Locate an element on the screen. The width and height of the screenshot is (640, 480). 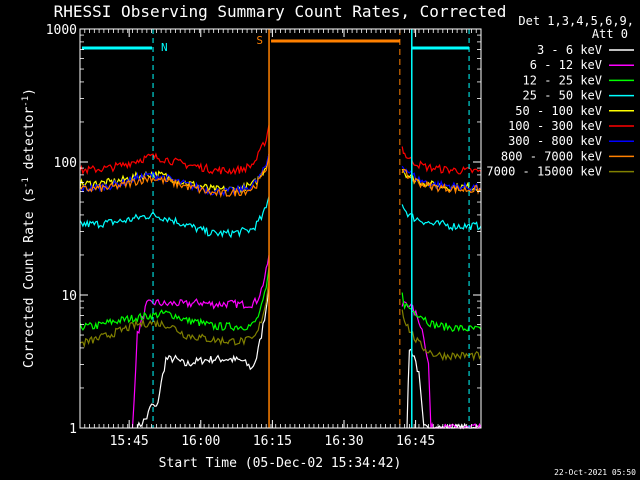
legend-header-attenuator: Att 0 is located at coordinates (610, 34).